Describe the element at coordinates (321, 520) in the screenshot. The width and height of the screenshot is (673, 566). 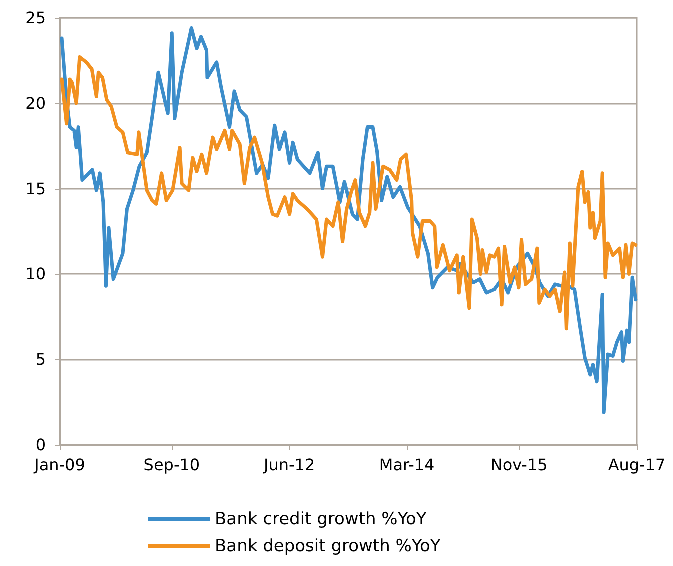
I see `legend-label: Bank credit growth %YoY` at that location.